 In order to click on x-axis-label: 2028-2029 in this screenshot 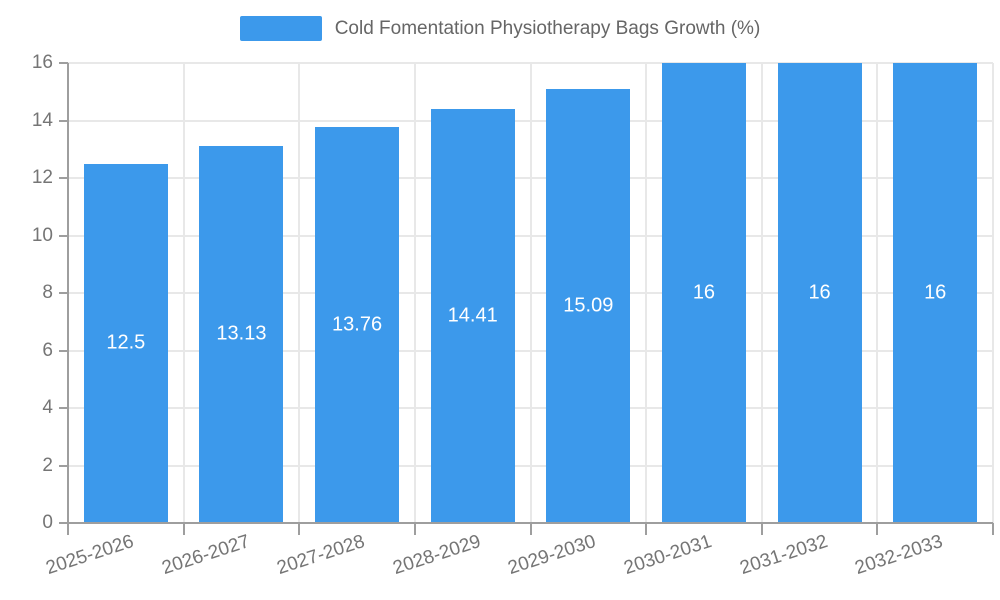, I will do `click(437, 555)`.